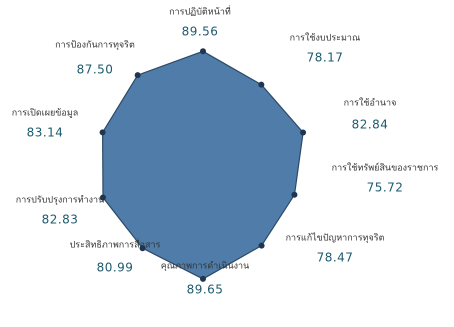 The image size is (454, 327). What do you see at coordinates (370, 103) in the screenshot?
I see `axis-label: การใช้อำนาจ` at bounding box center [370, 103].